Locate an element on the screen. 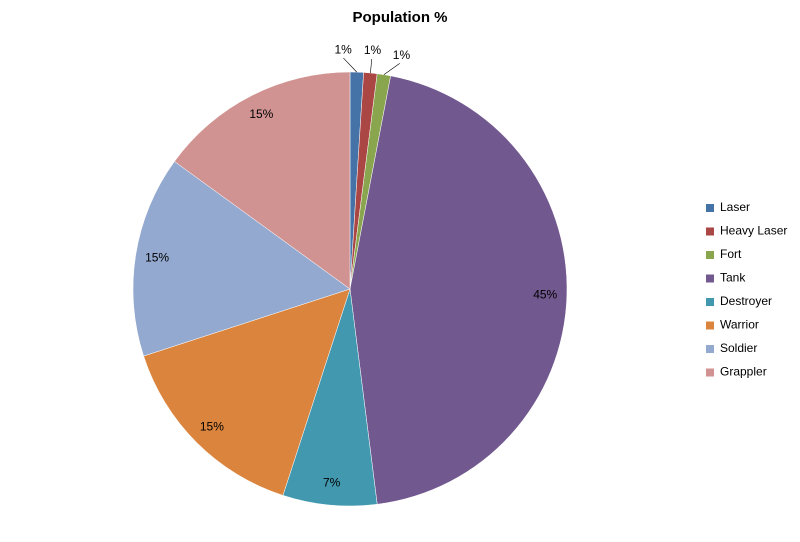  legend-label: Heavy Laser is located at coordinates (753, 231).